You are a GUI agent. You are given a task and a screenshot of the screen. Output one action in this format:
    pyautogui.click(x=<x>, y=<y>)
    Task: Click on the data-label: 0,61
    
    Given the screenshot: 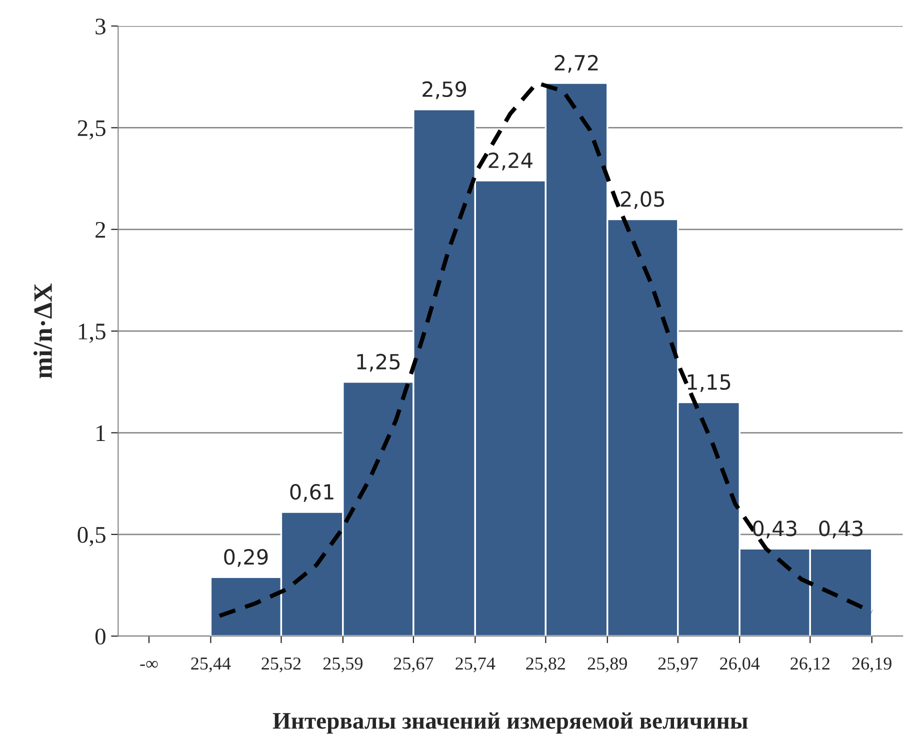 What is the action you would take?
    pyautogui.click(x=312, y=493)
    